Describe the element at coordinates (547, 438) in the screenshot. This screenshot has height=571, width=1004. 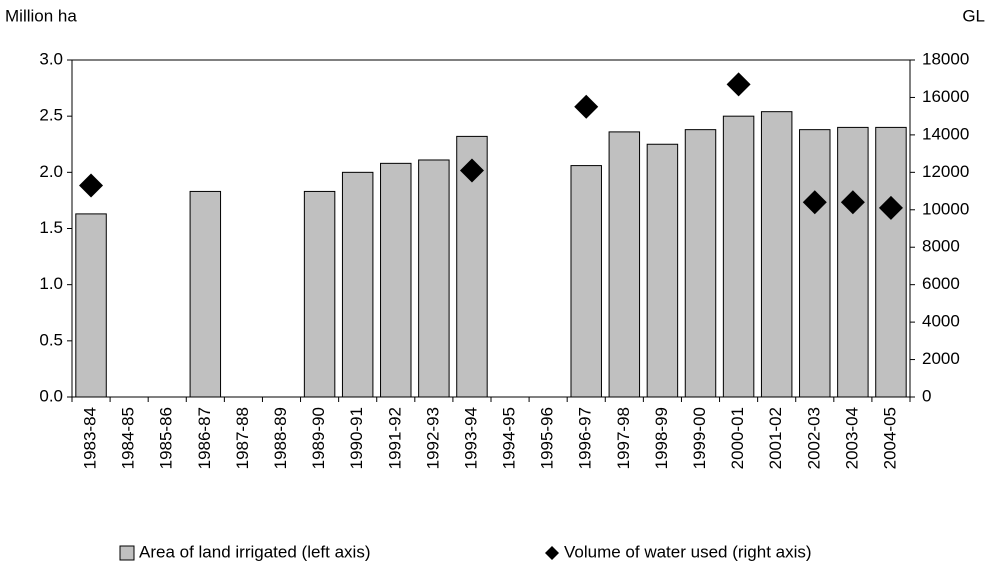
I see `x-tick-label: 1995-96` at that location.